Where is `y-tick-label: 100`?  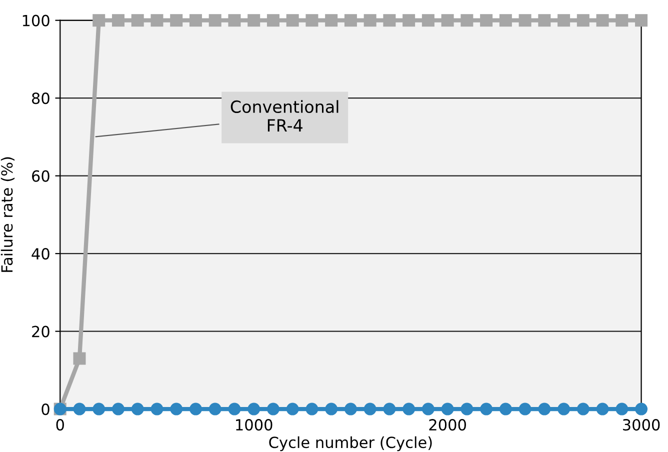
y-tick-label: 100 is located at coordinates (36, 20).